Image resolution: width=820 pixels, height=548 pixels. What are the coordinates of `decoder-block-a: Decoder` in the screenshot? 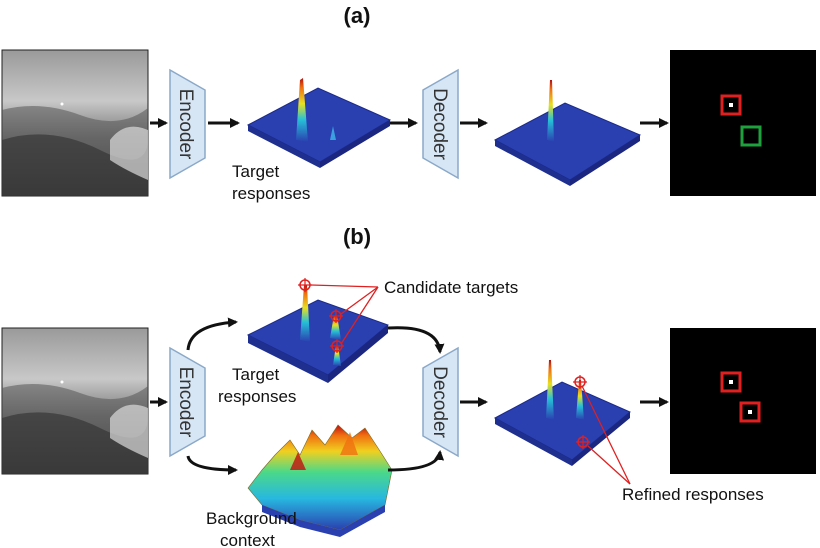 It's located at (440, 124).